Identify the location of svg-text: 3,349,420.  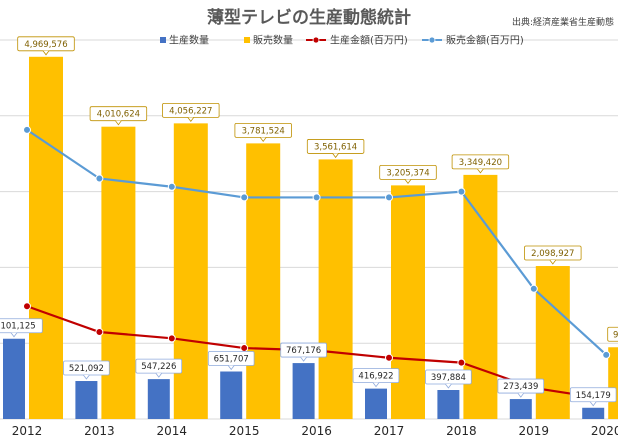
(480, 163).